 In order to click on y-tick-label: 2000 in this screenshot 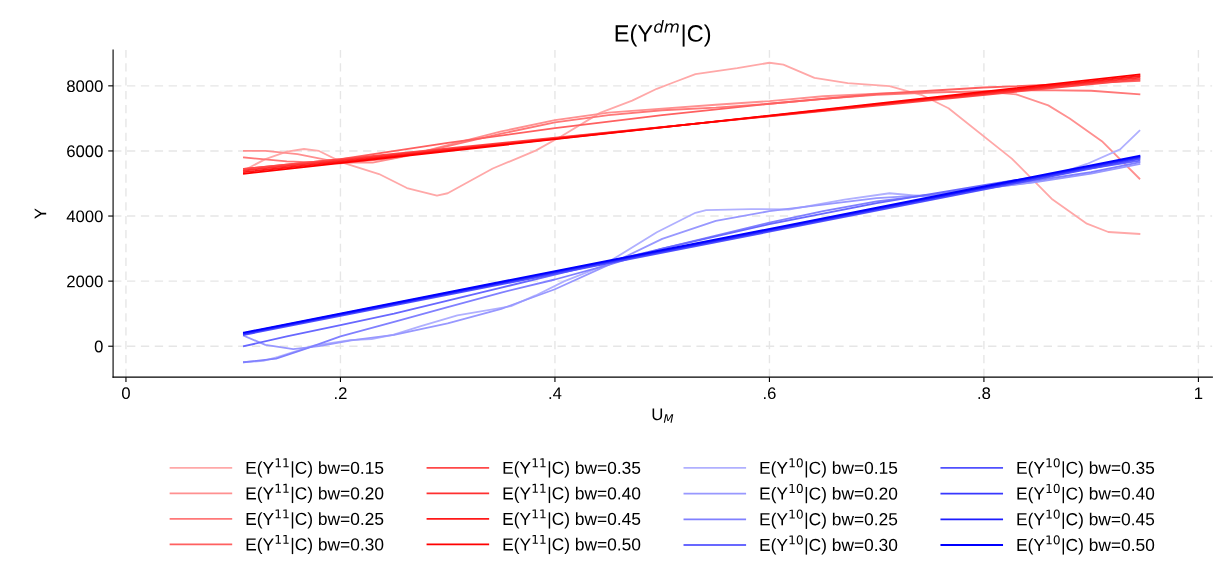, I will do `click(85, 281)`.